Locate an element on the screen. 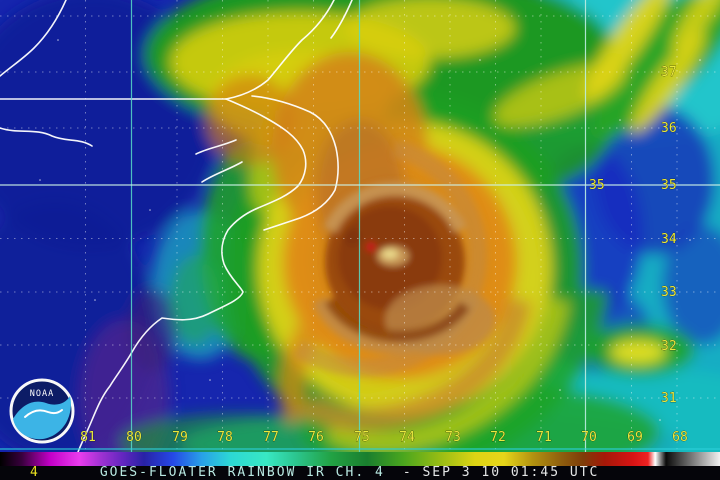  latitude-label: 33 is located at coordinates (669, 292).